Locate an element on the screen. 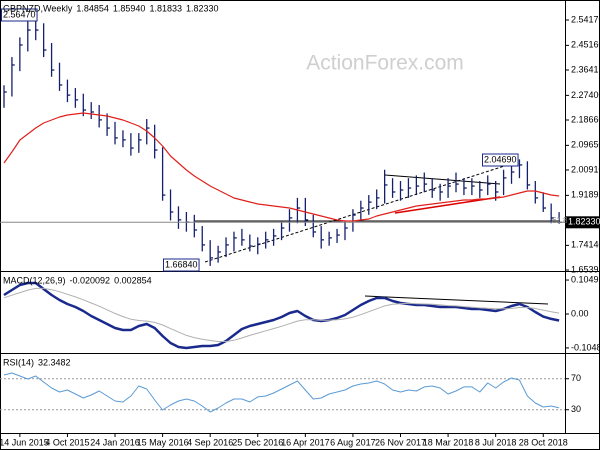 The height and width of the screenshot is (450, 600). y-tick-label: 2.09650 is located at coordinates (585, 145).